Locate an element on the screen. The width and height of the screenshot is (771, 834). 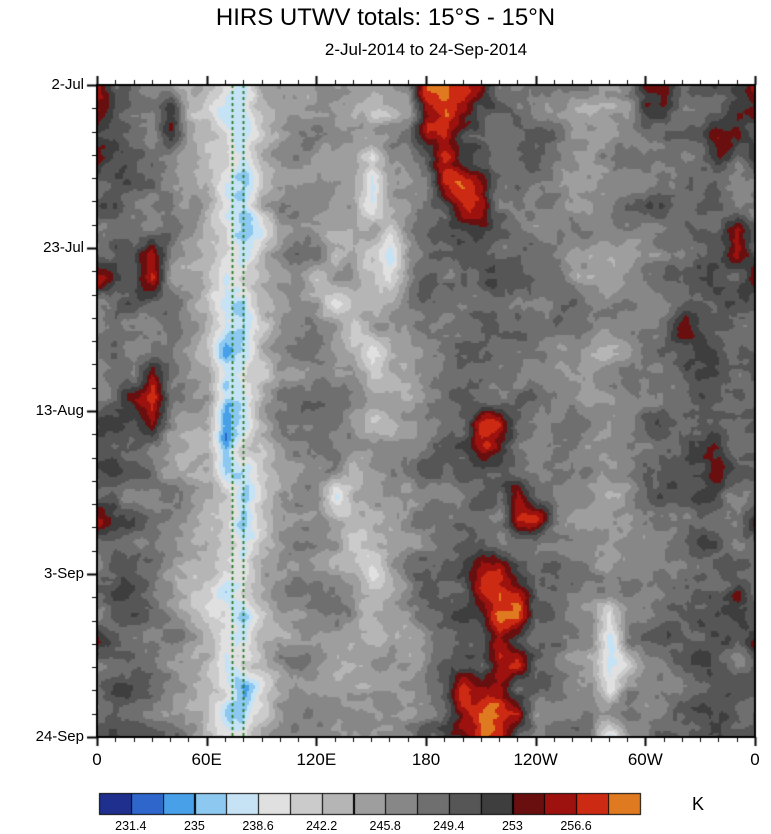
colorbar-tick-label: 249.4 is located at coordinates (449, 826).